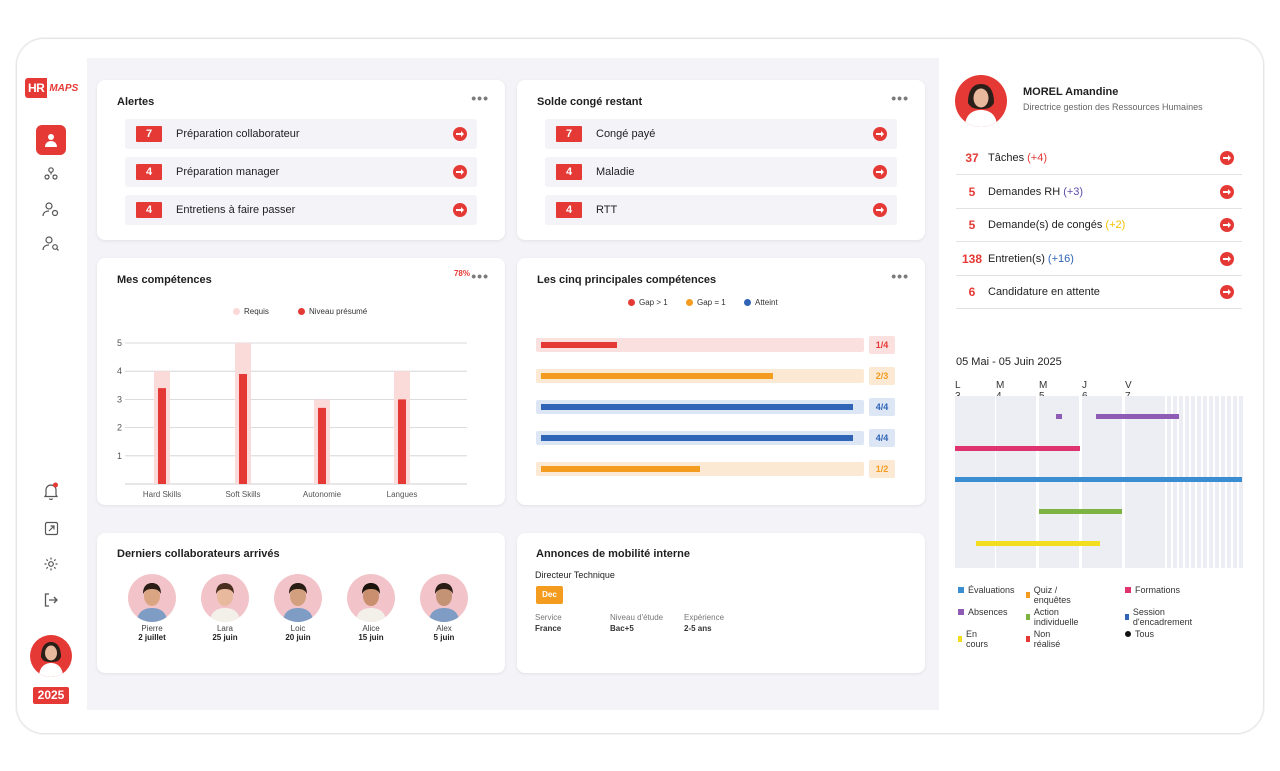 This screenshot has width=1280, height=771. What do you see at coordinates (322, 494) in the screenshot?
I see `x-tick-label: Autonomie` at bounding box center [322, 494].